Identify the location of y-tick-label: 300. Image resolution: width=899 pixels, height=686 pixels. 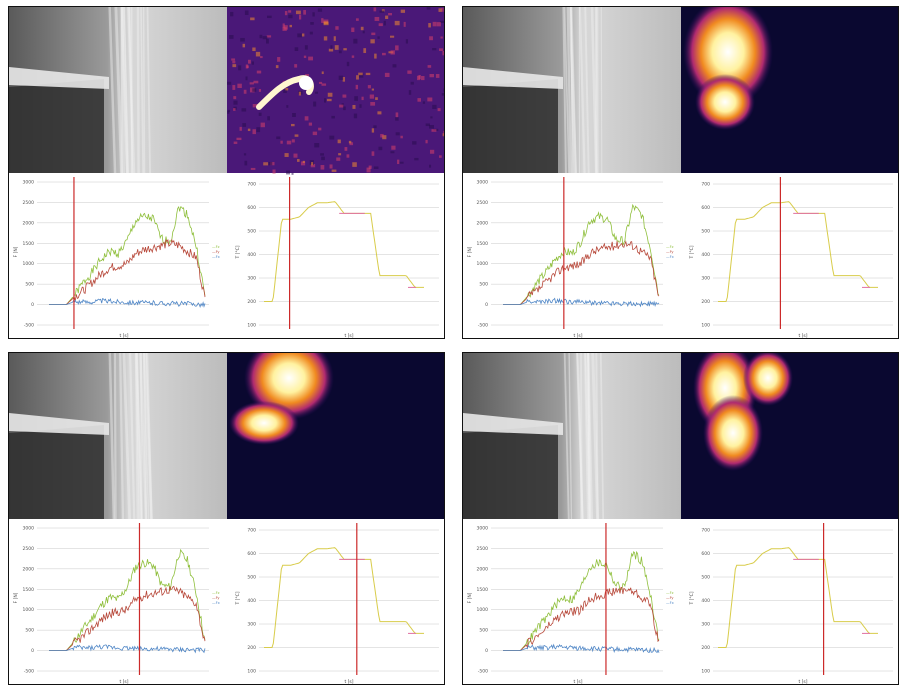
(251, 625).